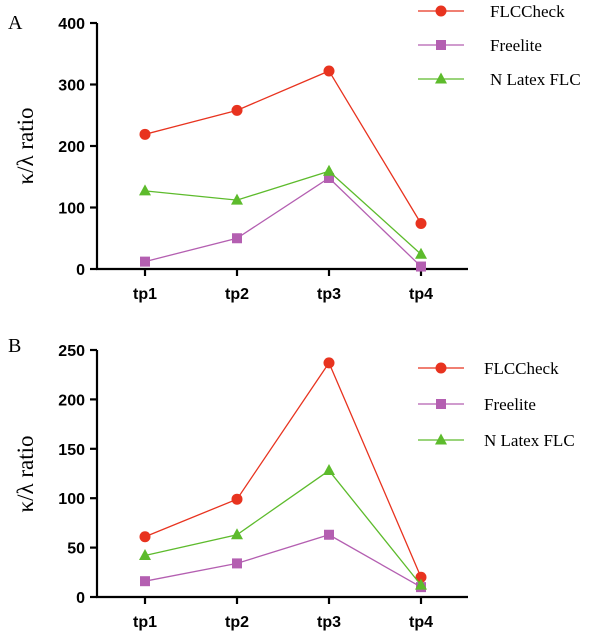  Describe the element at coordinates (71, 351) in the screenshot. I see `y-tick-label: 250` at that location.